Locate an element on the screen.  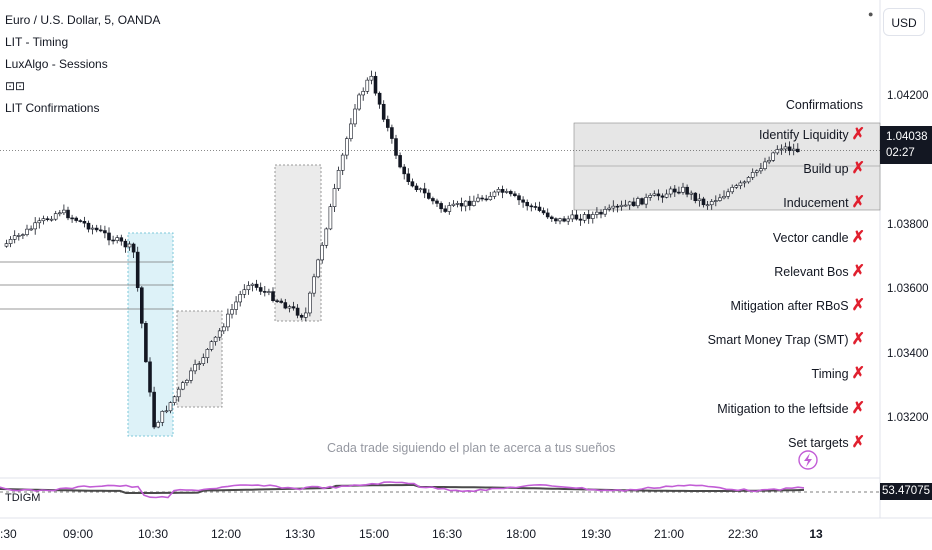
confirmation-label: Vector candle is located at coordinates (810, 237).